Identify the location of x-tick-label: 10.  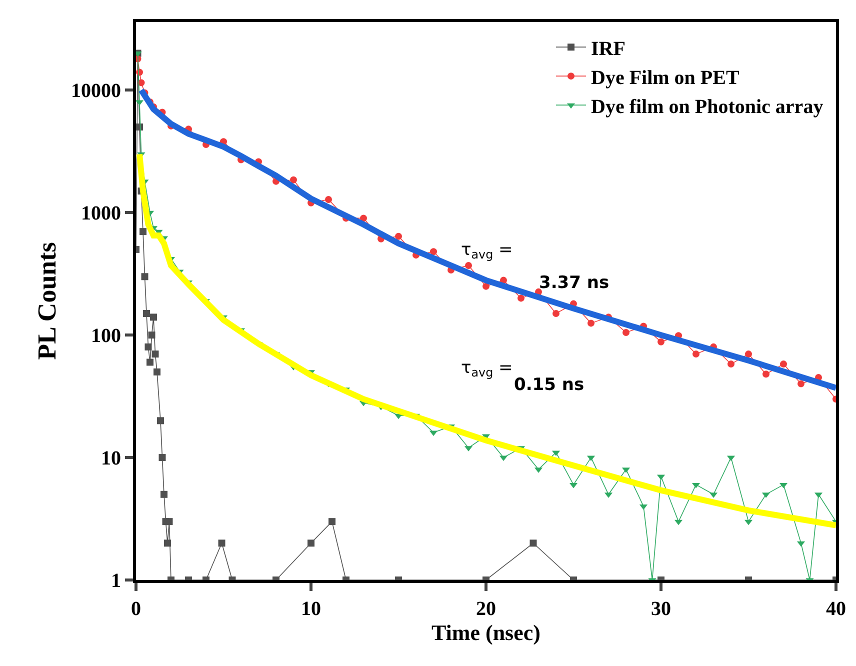
(311, 609).